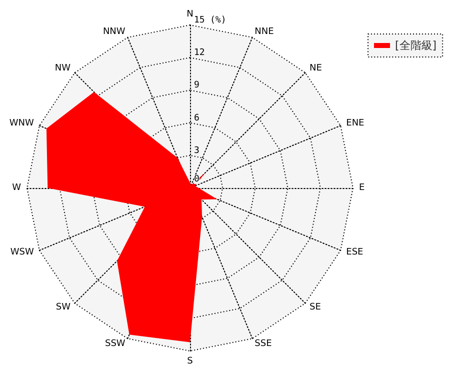 This screenshot has height=380, width=470. What do you see at coordinates (197, 179) in the screenshot?
I see `y-tick-label: 0` at bounding box center [197, 179].